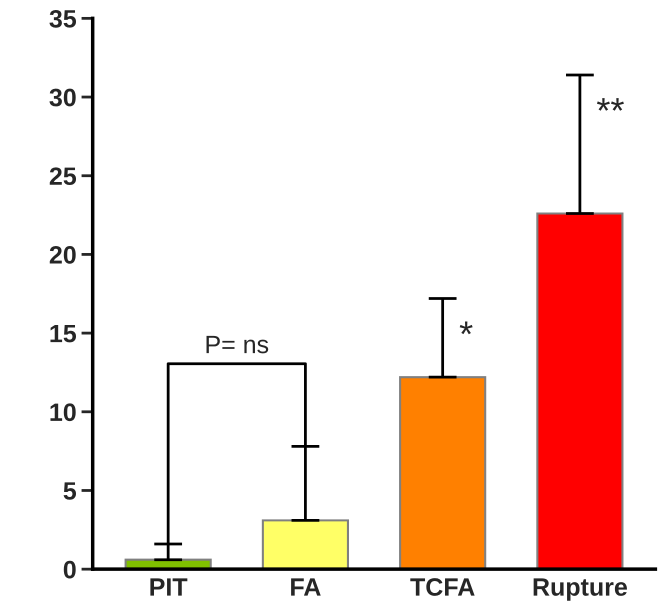  What do you see at coordinates (466, 328) in the screenshot?
I see `annotation: *` at bounding box center [466, 328].